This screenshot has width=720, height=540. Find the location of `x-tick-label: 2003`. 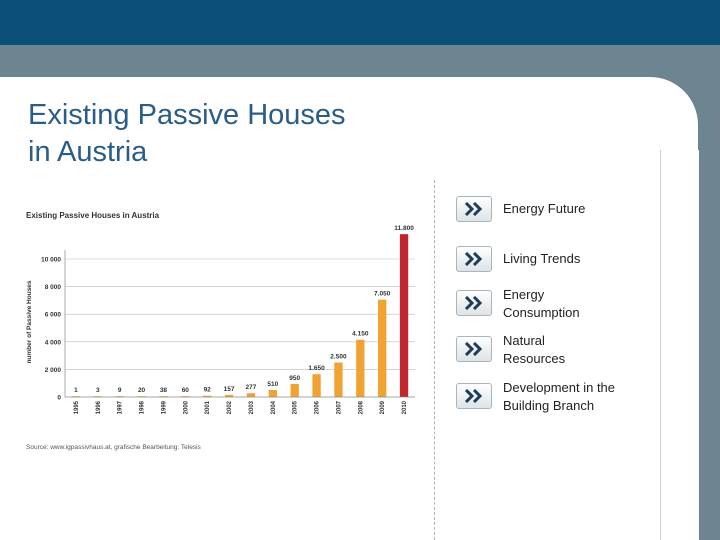

x-tick-label: 2003 is located at coordinates (252, 407).